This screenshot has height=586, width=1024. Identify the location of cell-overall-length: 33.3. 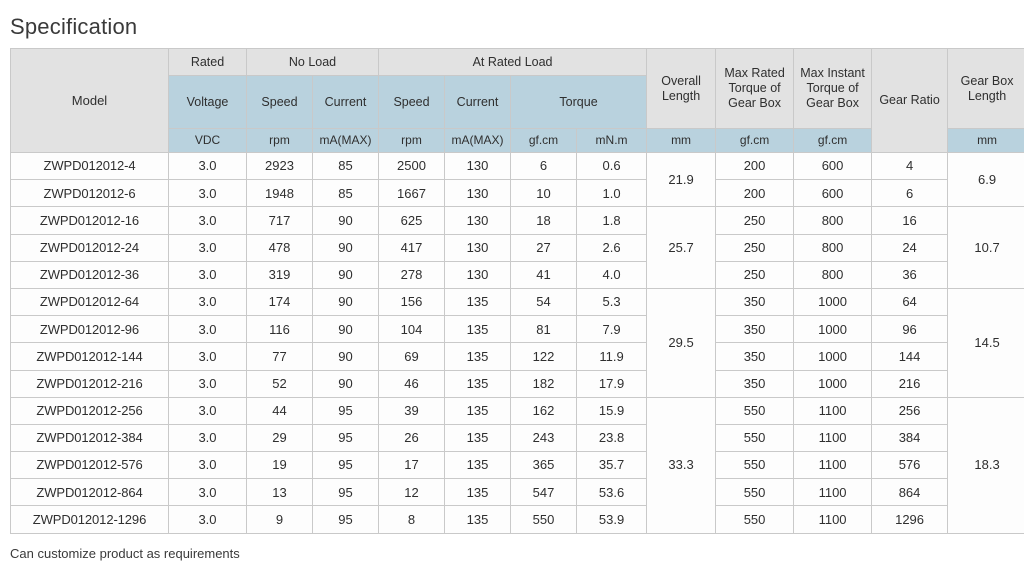
(681, 465).